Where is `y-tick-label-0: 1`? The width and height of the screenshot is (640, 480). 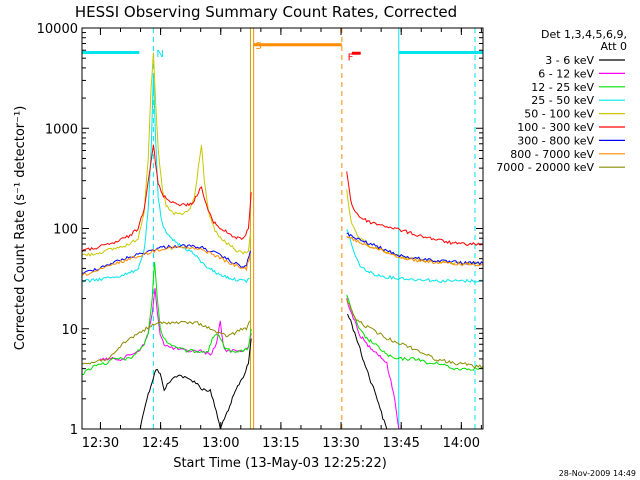 y-tick-label-0: 1 is located at coordinates (74, 430).